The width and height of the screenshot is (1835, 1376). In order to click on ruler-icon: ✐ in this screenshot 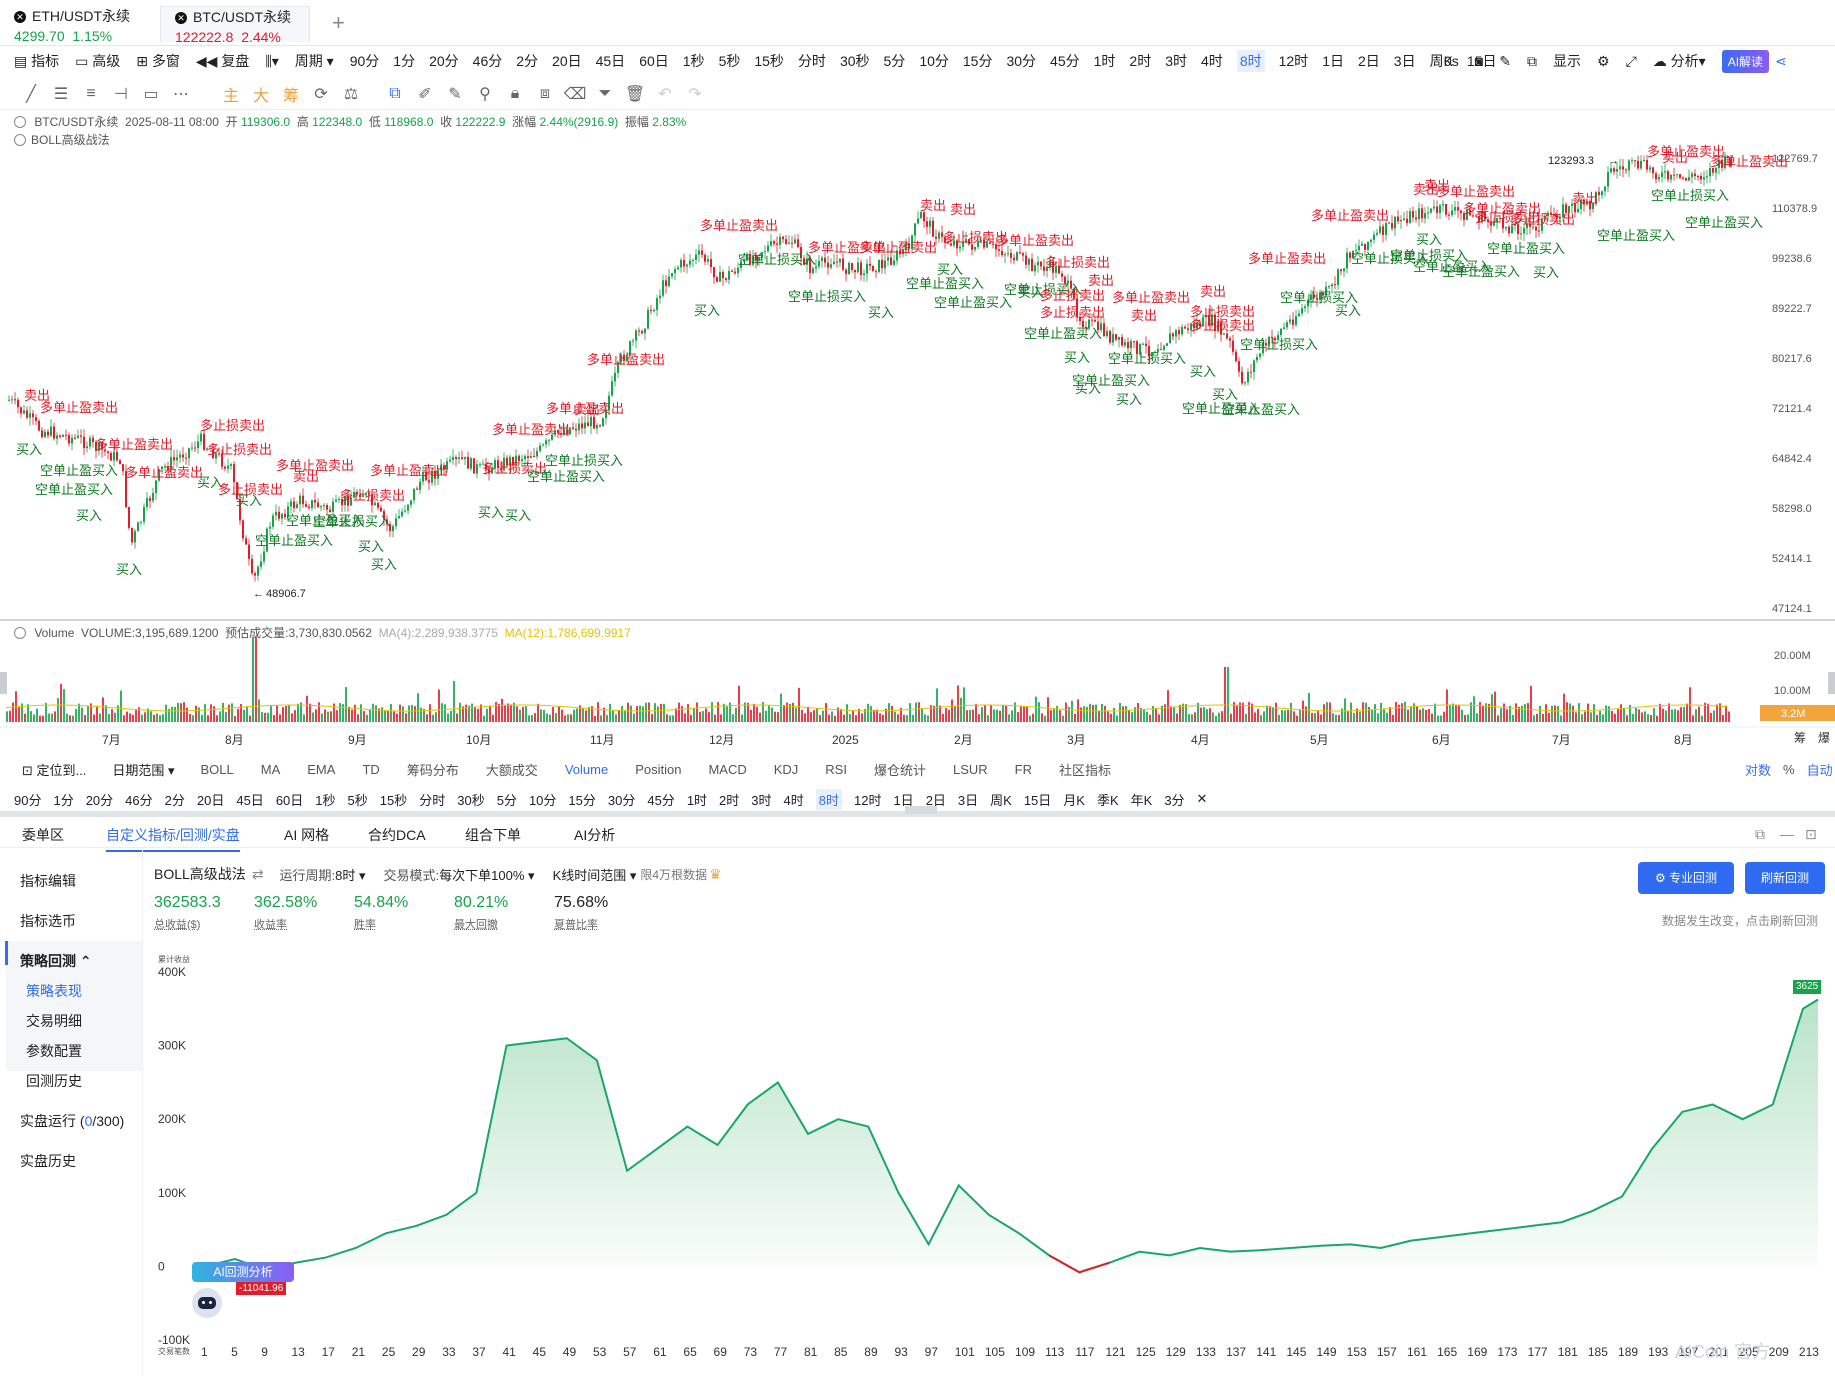, I will do `click(425, 94)`.